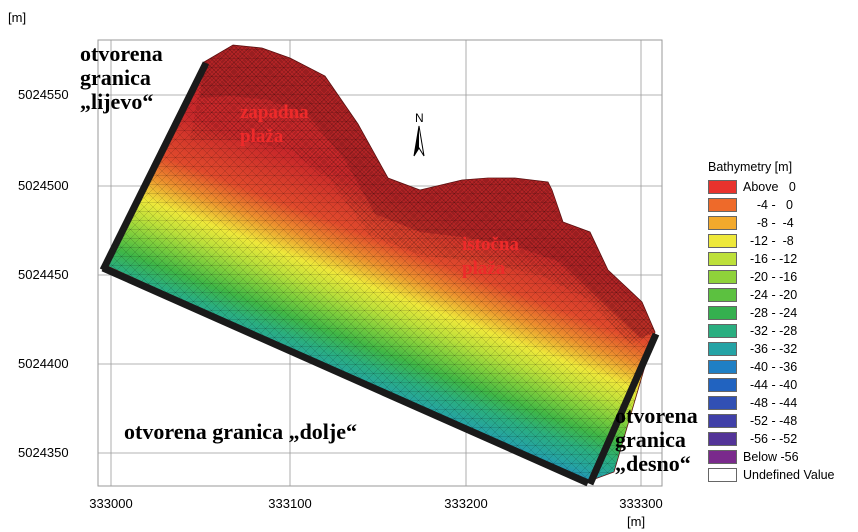 This screenshot has height=532, width=858. Describe the element at coordinates (43, 363) in the screenshot. I see `y-tick-label: 5024400` at that location.